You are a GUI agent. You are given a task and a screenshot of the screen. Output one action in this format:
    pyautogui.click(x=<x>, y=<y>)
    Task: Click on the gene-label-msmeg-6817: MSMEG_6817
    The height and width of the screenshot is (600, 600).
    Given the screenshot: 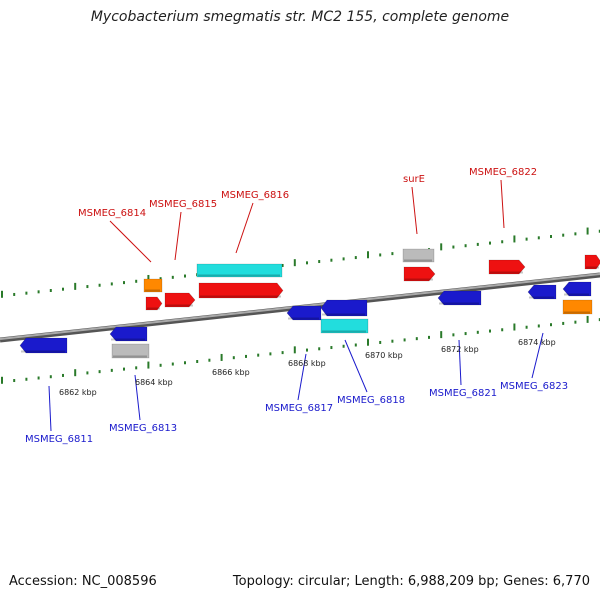 What is the action you would take?
    pyautogui.click(x=299, y=408)
    